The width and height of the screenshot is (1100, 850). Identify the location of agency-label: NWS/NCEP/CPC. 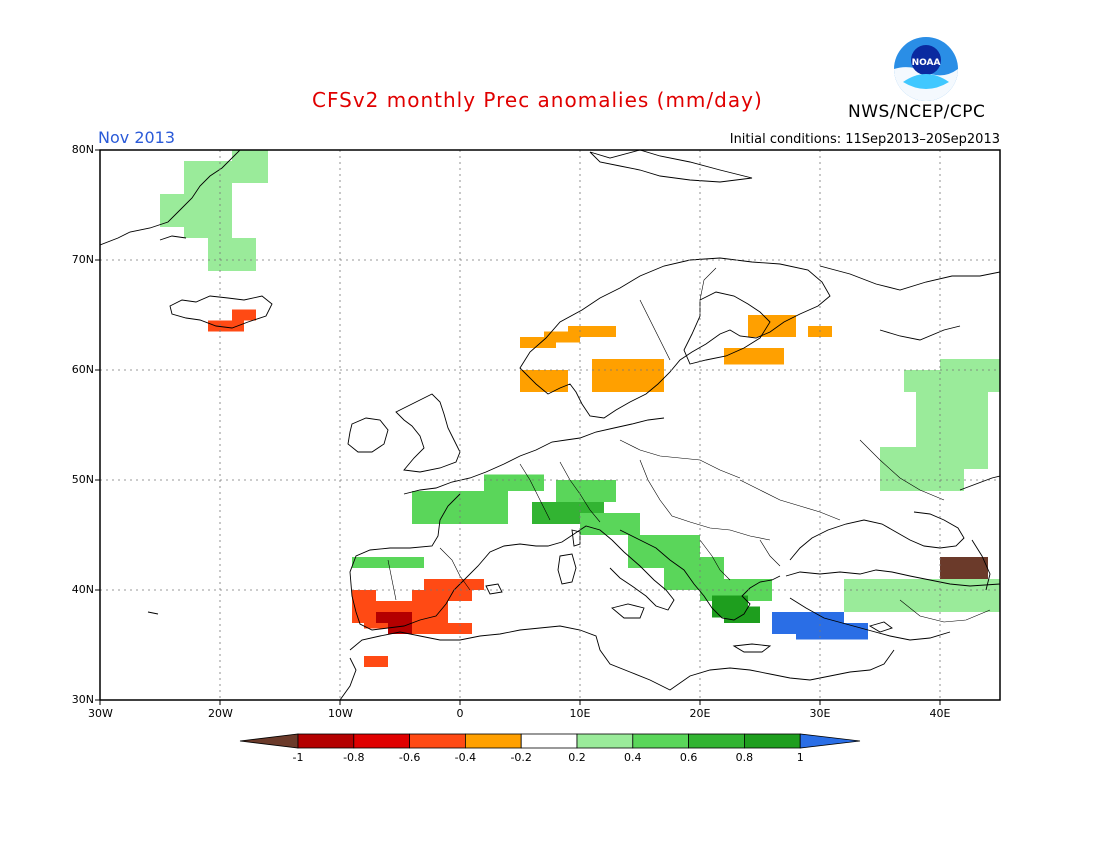
(917, 112).